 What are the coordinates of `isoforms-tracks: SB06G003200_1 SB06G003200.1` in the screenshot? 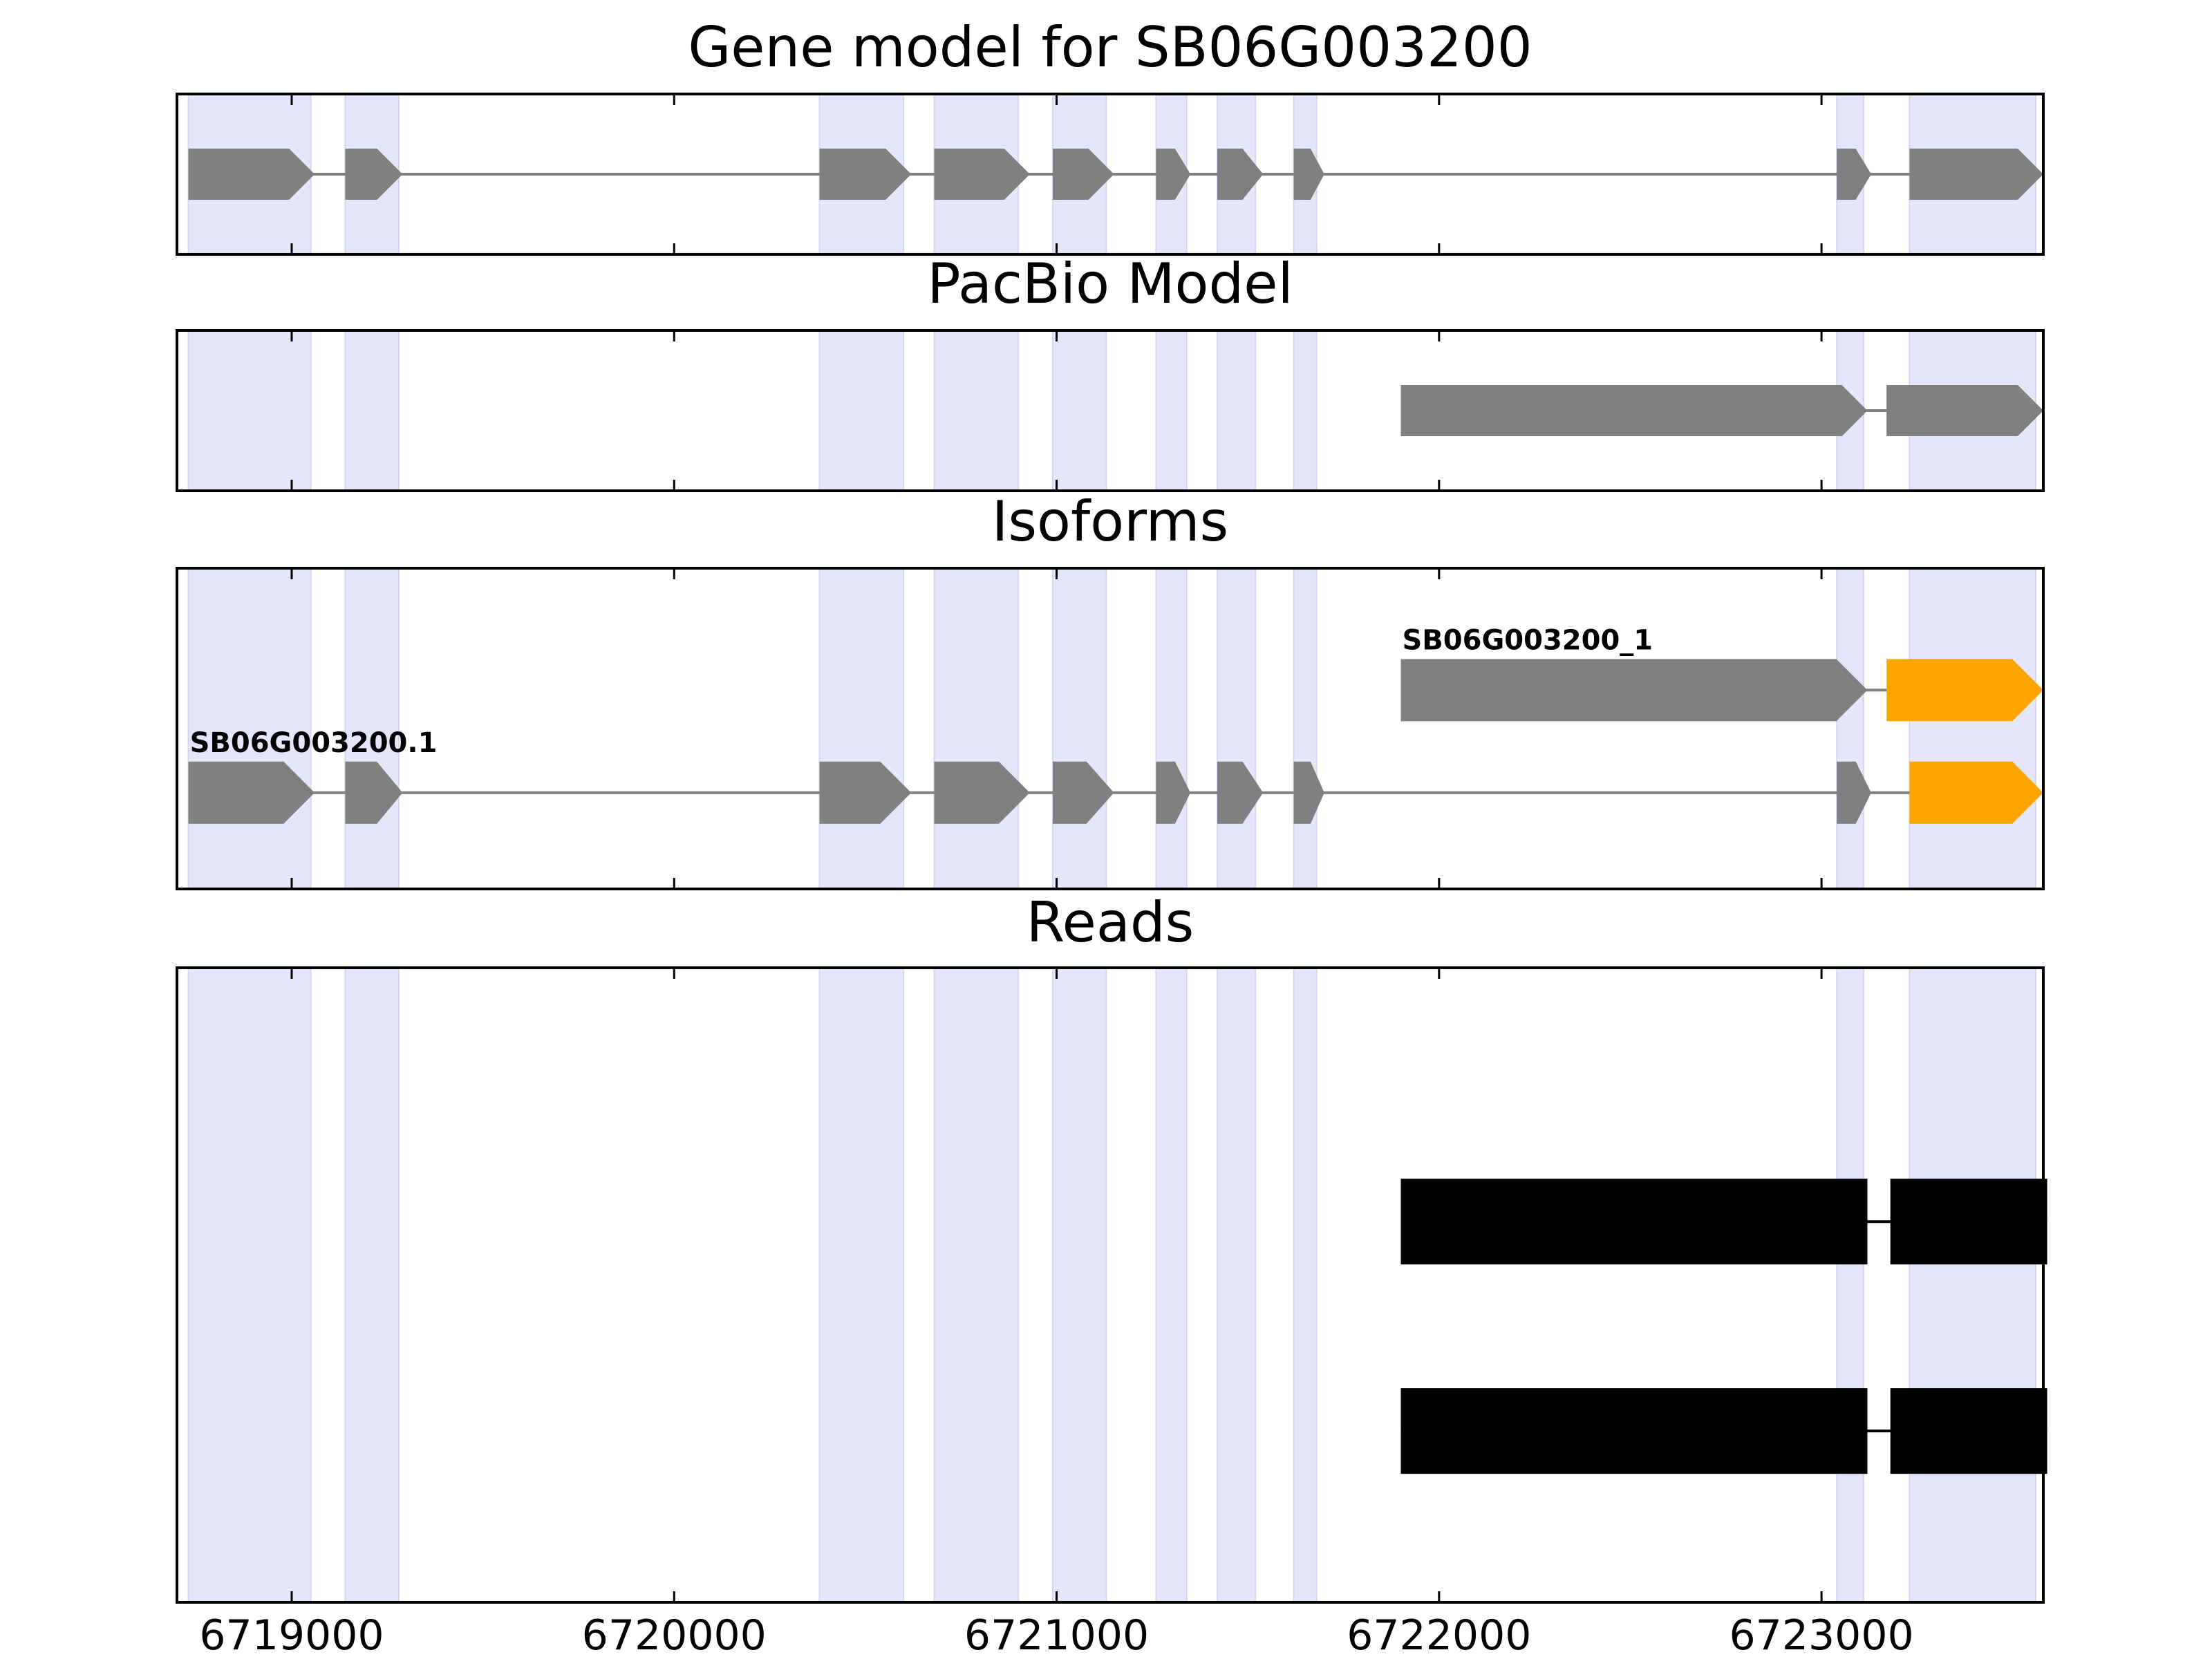 It's located at (1115, 724).